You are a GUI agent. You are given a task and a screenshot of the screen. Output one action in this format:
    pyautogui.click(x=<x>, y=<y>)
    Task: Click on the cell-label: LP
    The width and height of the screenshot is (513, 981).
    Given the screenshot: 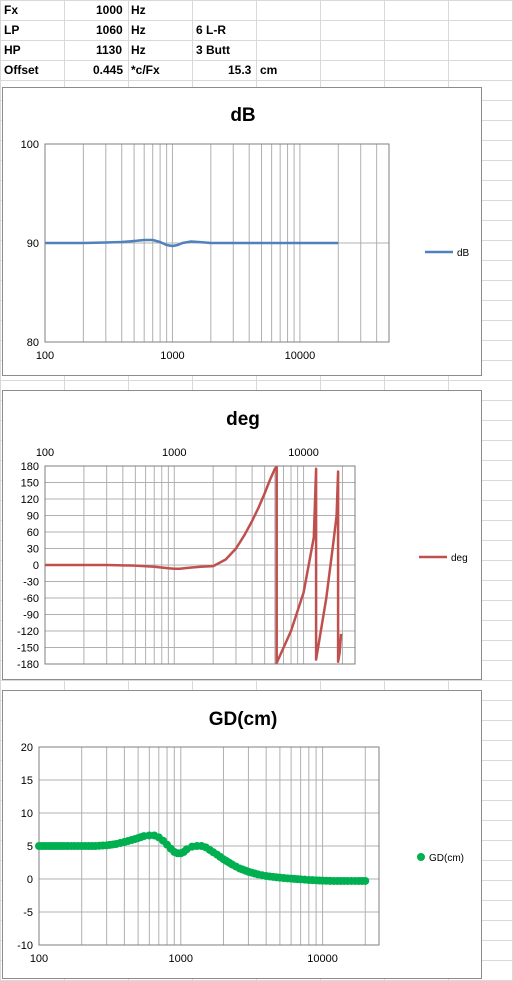 What is the action you would take?
    pyautogui.click(x=12, y=30)
    